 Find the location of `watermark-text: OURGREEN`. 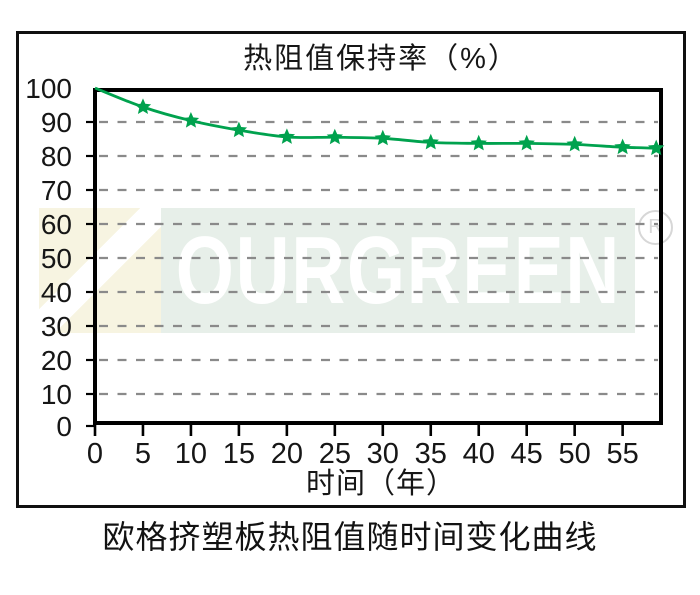

watermark-text: OURGREEN is located at coordinates (398, 270).